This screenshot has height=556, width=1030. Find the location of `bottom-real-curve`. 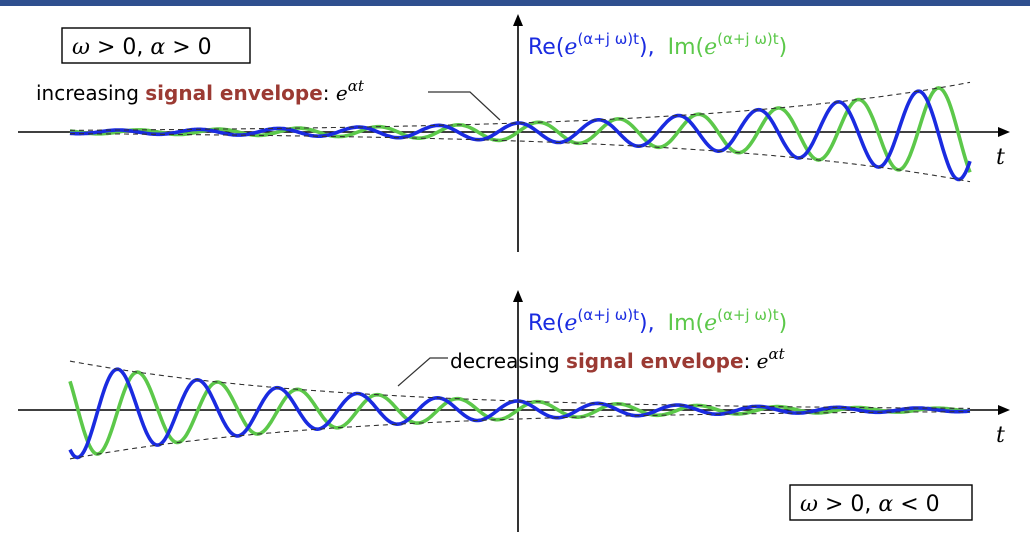

bottom-real-curve is located at coordinates (519, 413).